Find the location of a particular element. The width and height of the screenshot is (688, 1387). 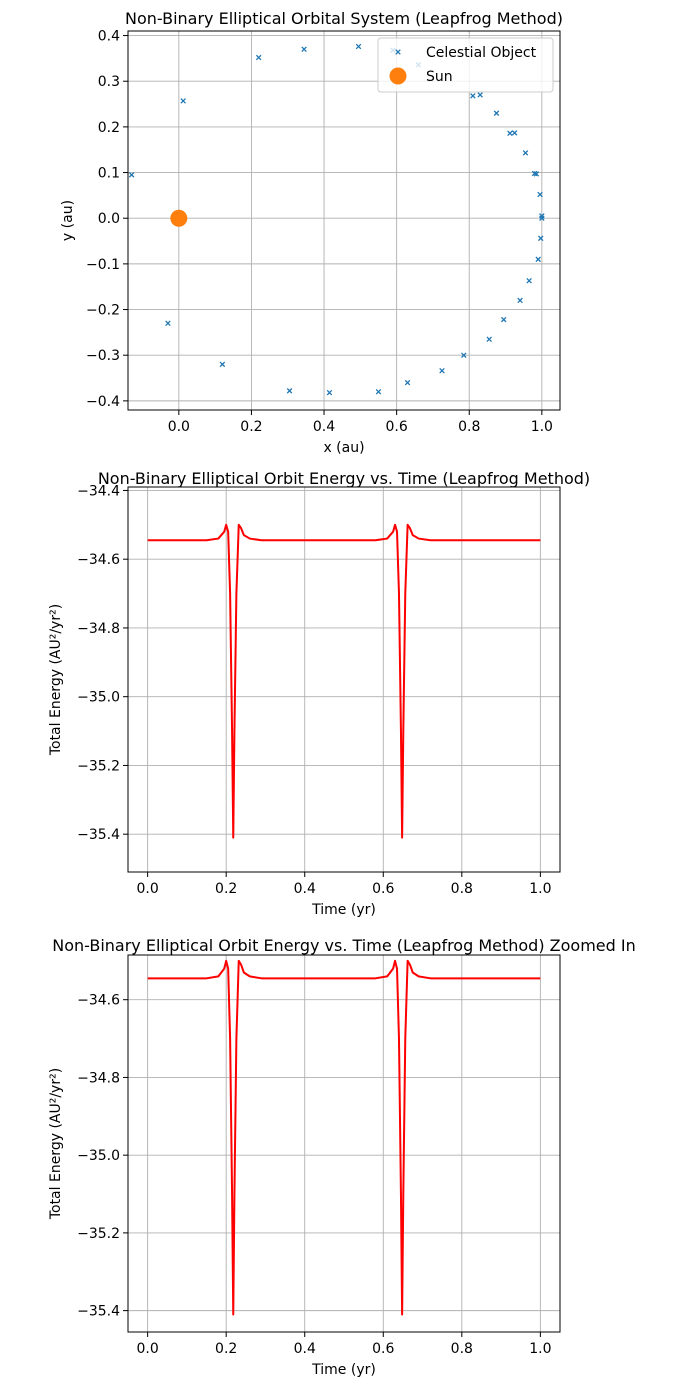

y-tick-label: −0.4 is located at coordinates (103, 402).